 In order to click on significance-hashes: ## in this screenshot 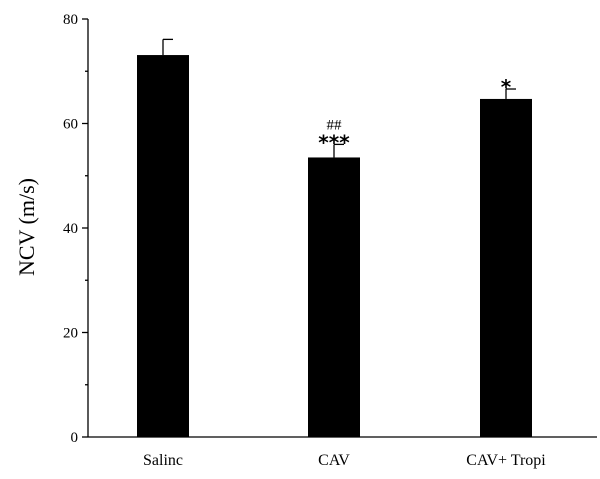, I will do `click(335, 125)`.